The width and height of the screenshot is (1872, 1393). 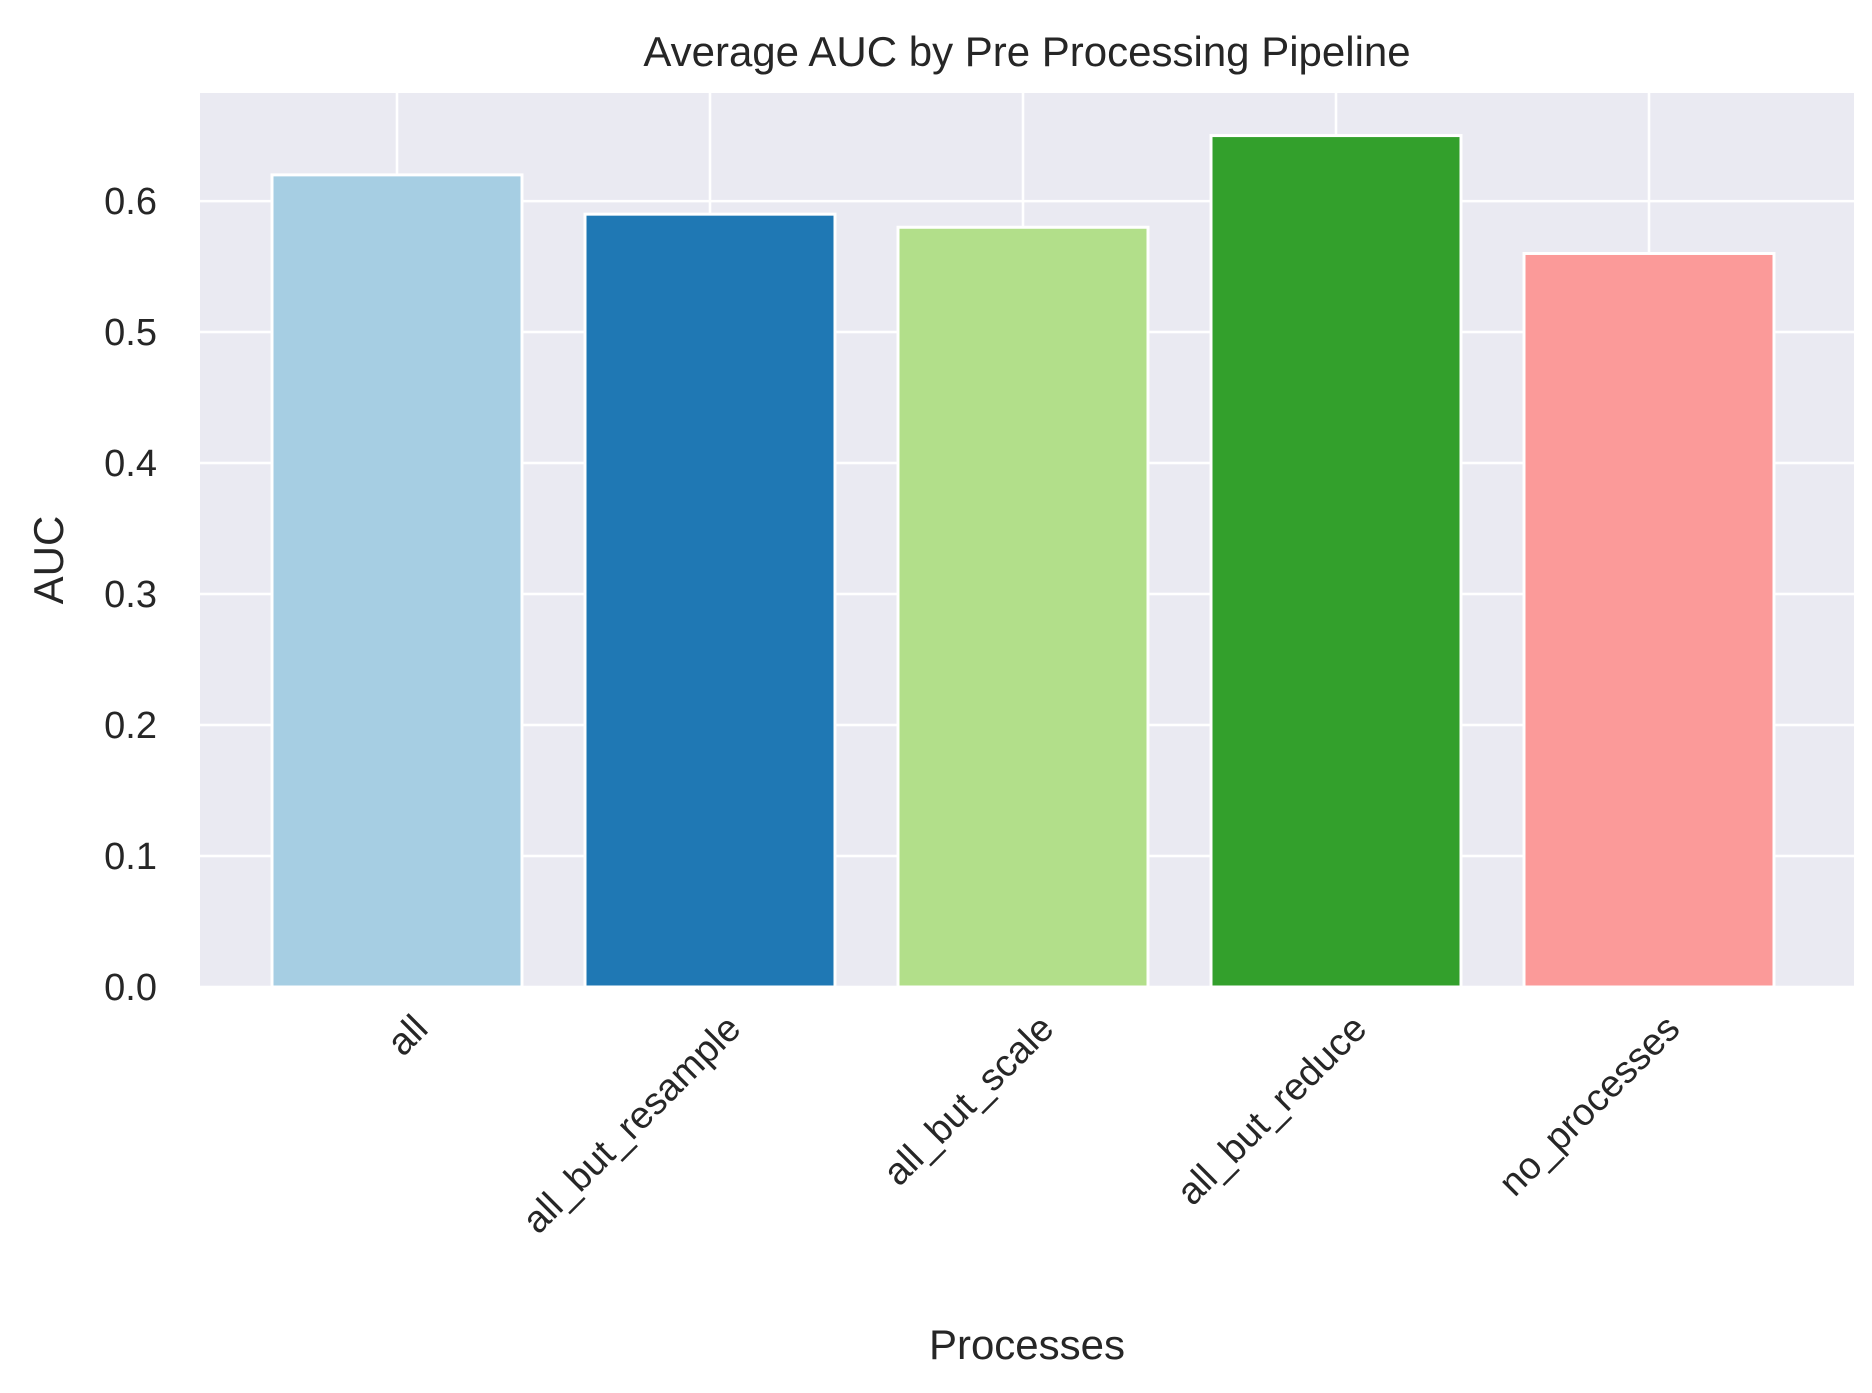 What do you see at coordinates (710, 600) in the screenshot?
I see `bar-all-but-resample` at bounding box center [710, 600].